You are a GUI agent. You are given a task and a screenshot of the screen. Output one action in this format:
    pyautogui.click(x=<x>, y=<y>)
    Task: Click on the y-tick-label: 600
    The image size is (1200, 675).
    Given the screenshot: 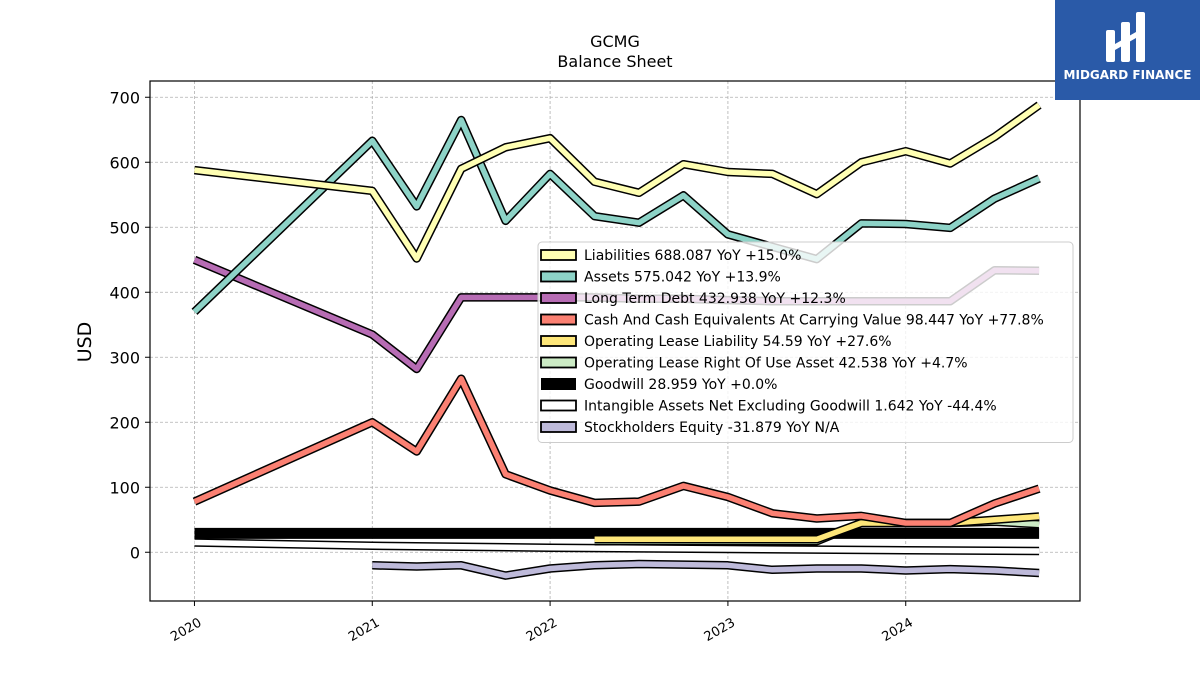 What is the action you would take?
    pyautogui.click(x=124, y=162)
    